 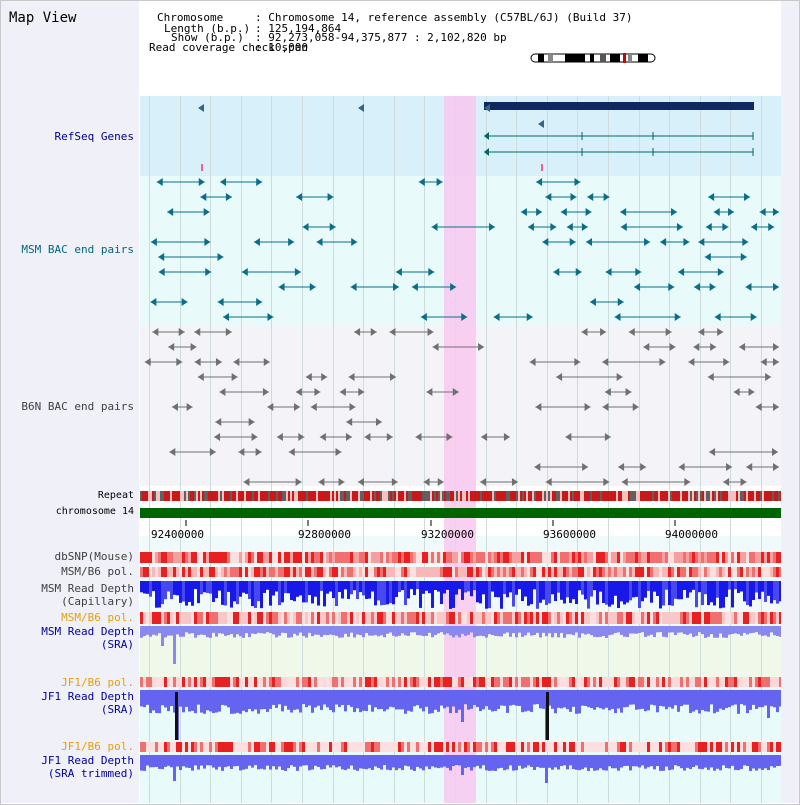 I want to click on track-label-msm-depth-capillary-2: (Capillary), so click(x=97, y=601).